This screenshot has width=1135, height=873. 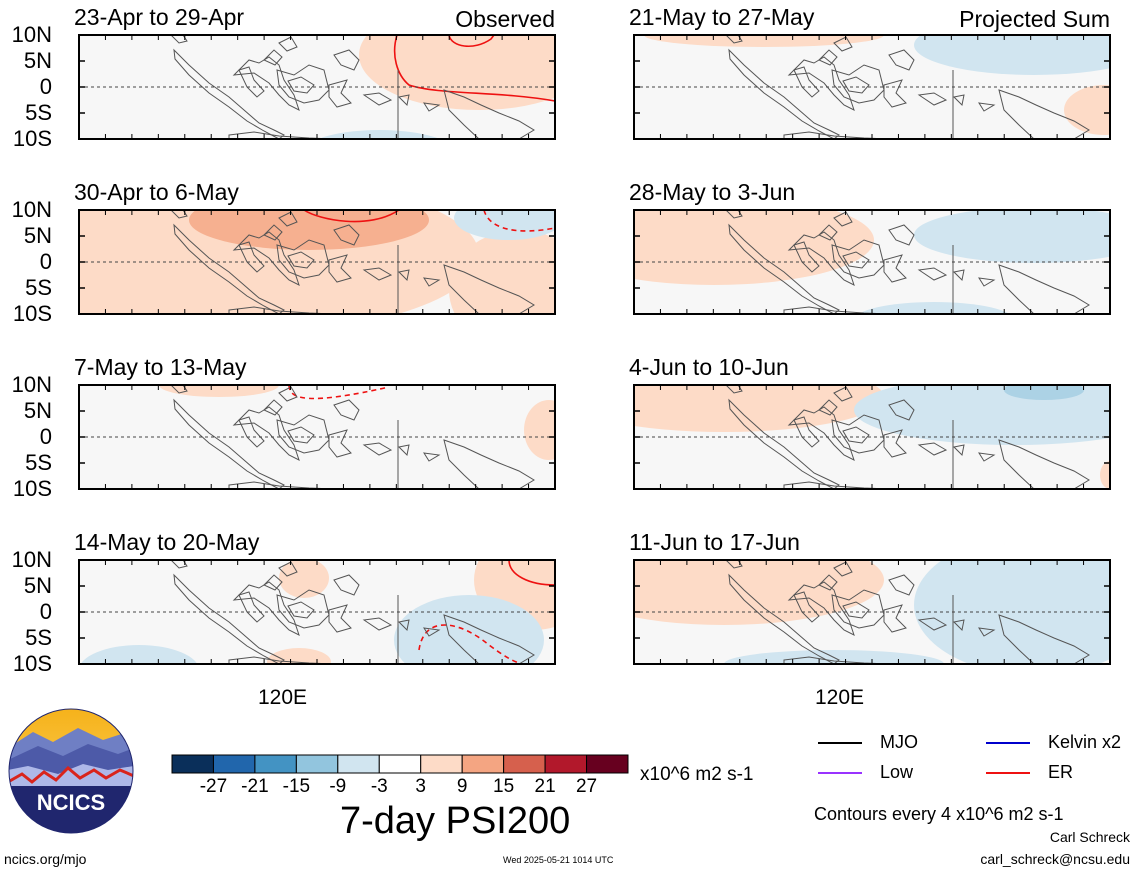 I want to click on legend-line-kelvin-x2, so click(x=1008, y=743).